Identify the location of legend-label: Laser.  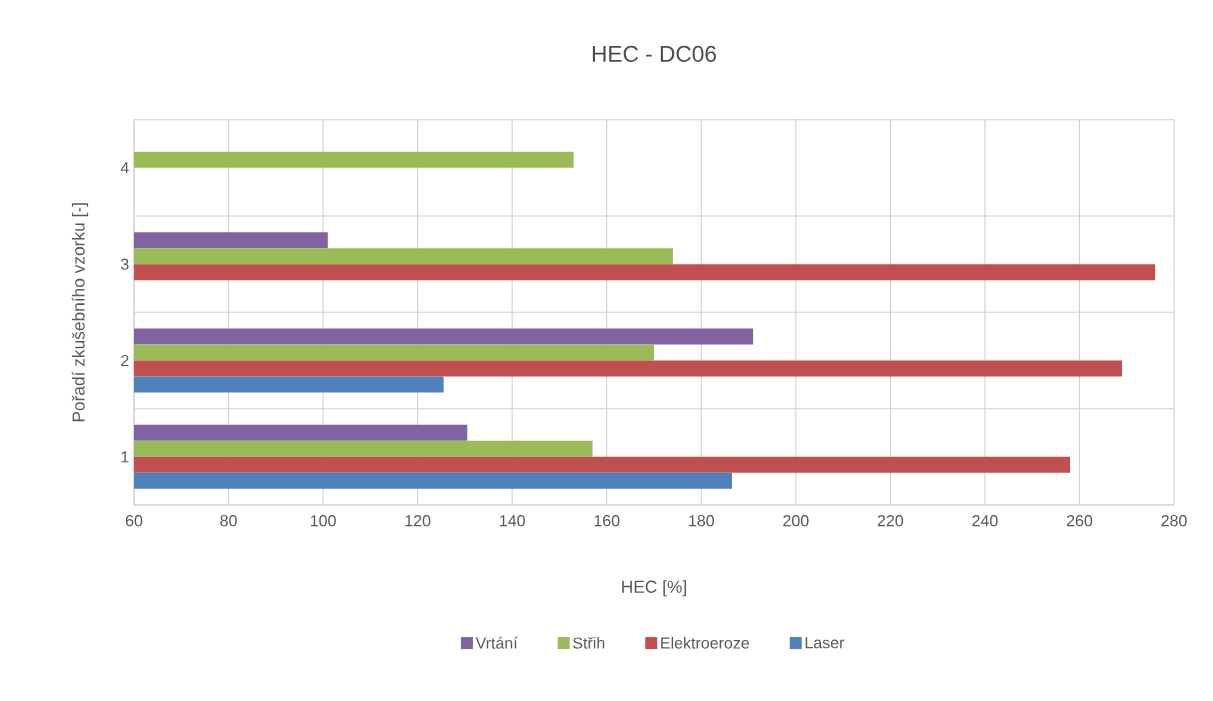
(825, 643).